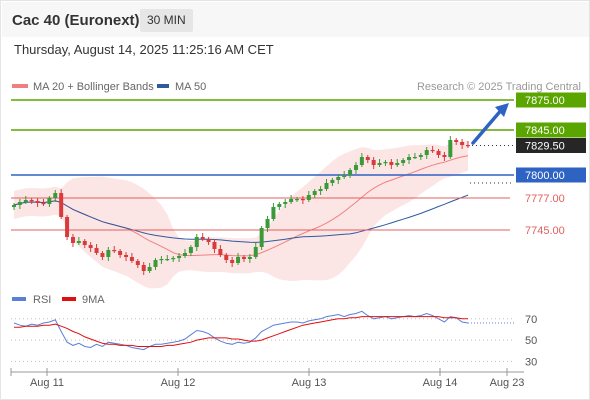 The width and height of the screenshot is (590, 400). I want to click on instrument-title: Cac 40 (Euronext), so click(76, 20).